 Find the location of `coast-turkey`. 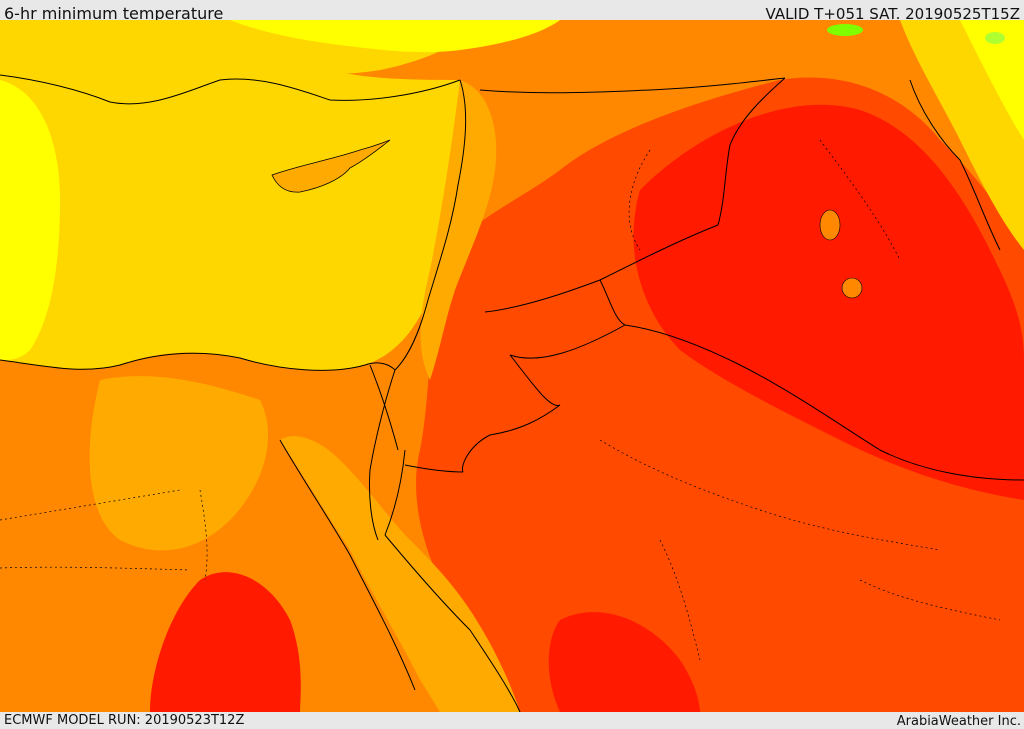

coast-turkey is located at coordinates (230, 89).